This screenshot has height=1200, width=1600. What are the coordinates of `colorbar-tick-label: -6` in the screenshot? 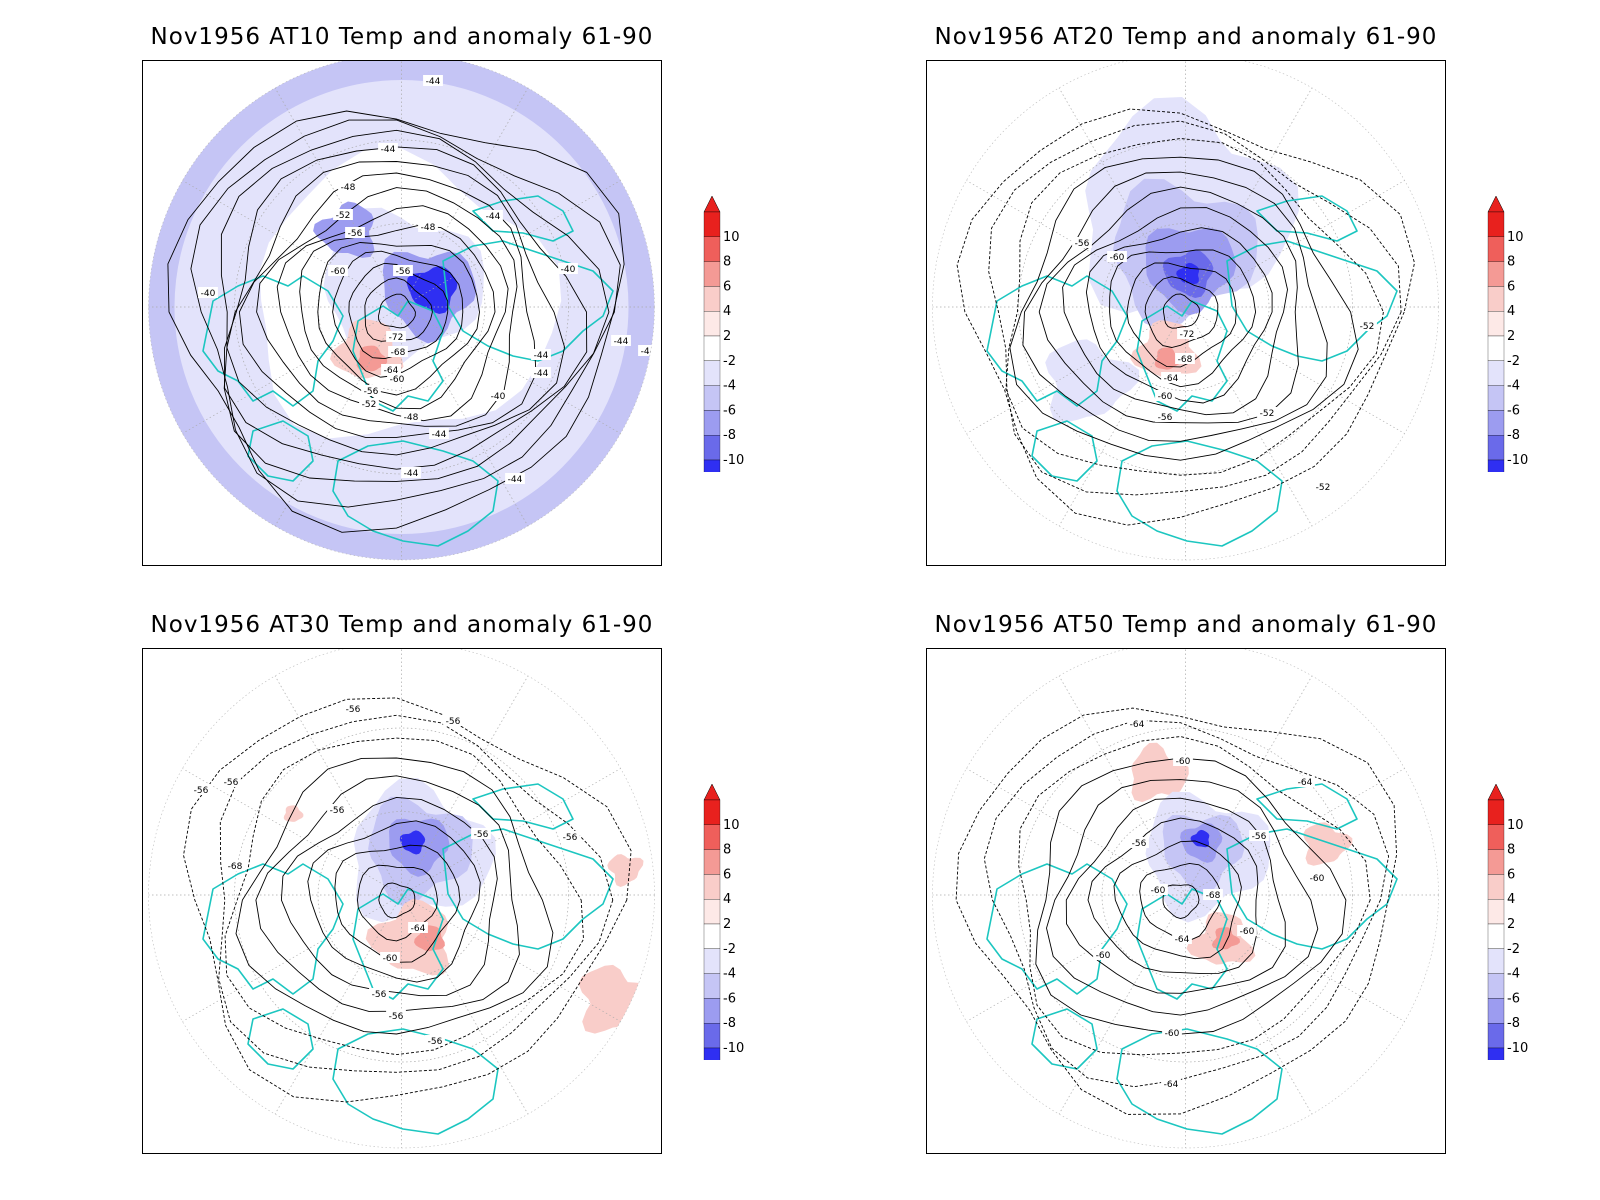 It's located at (729, 998).